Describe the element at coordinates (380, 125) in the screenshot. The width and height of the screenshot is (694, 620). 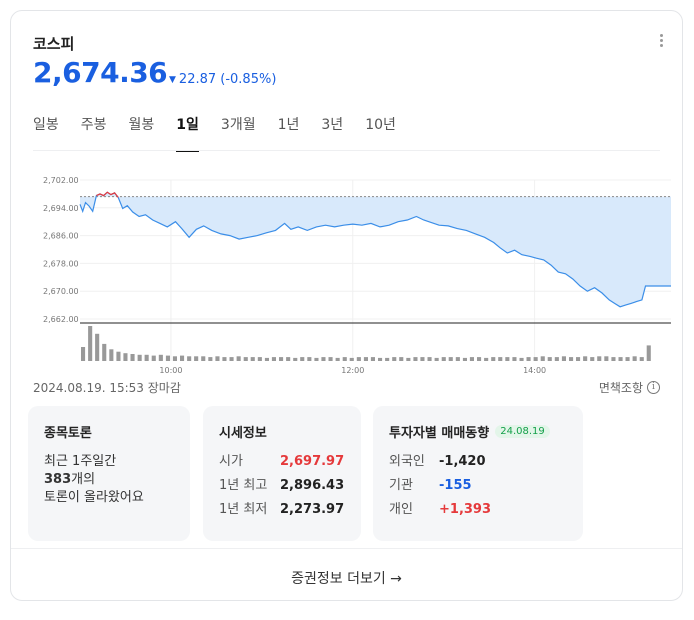
I see `tab-10-years: 10년` at that location.